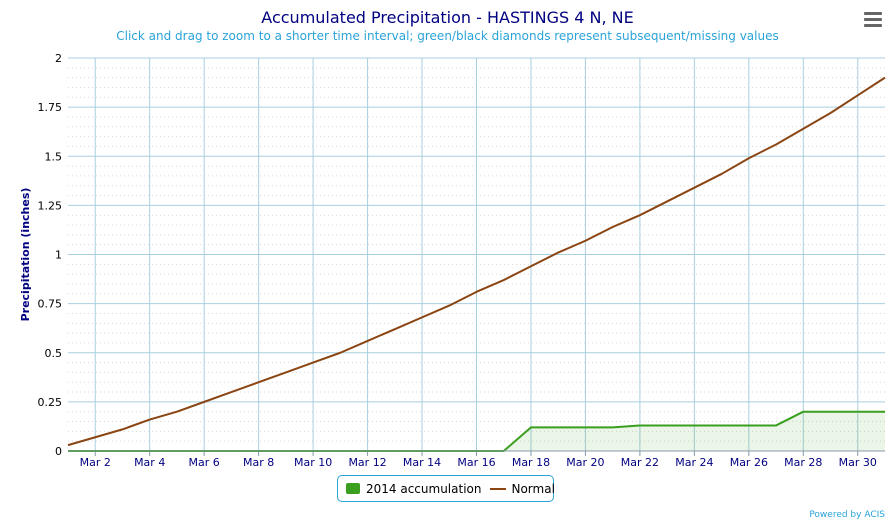 This screenshot has height=524, width=895. Describe the element at coordinates (531, 462) in the screenshot. I see `x-tick-label: Mar 18` at that location.